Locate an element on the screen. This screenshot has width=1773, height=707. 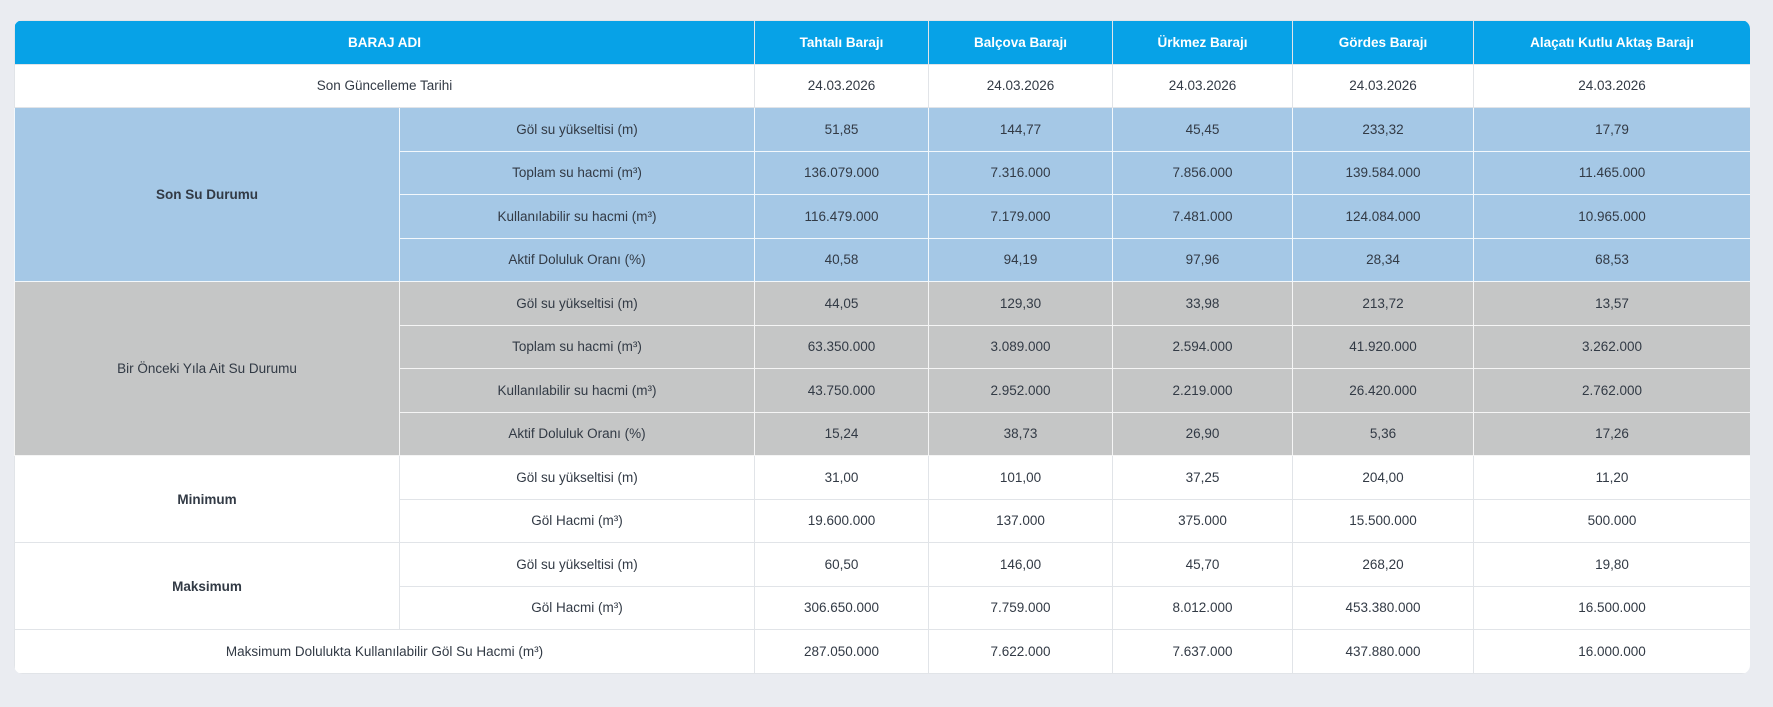
value-cell: 60,50 is located at coordinates (842, 564).